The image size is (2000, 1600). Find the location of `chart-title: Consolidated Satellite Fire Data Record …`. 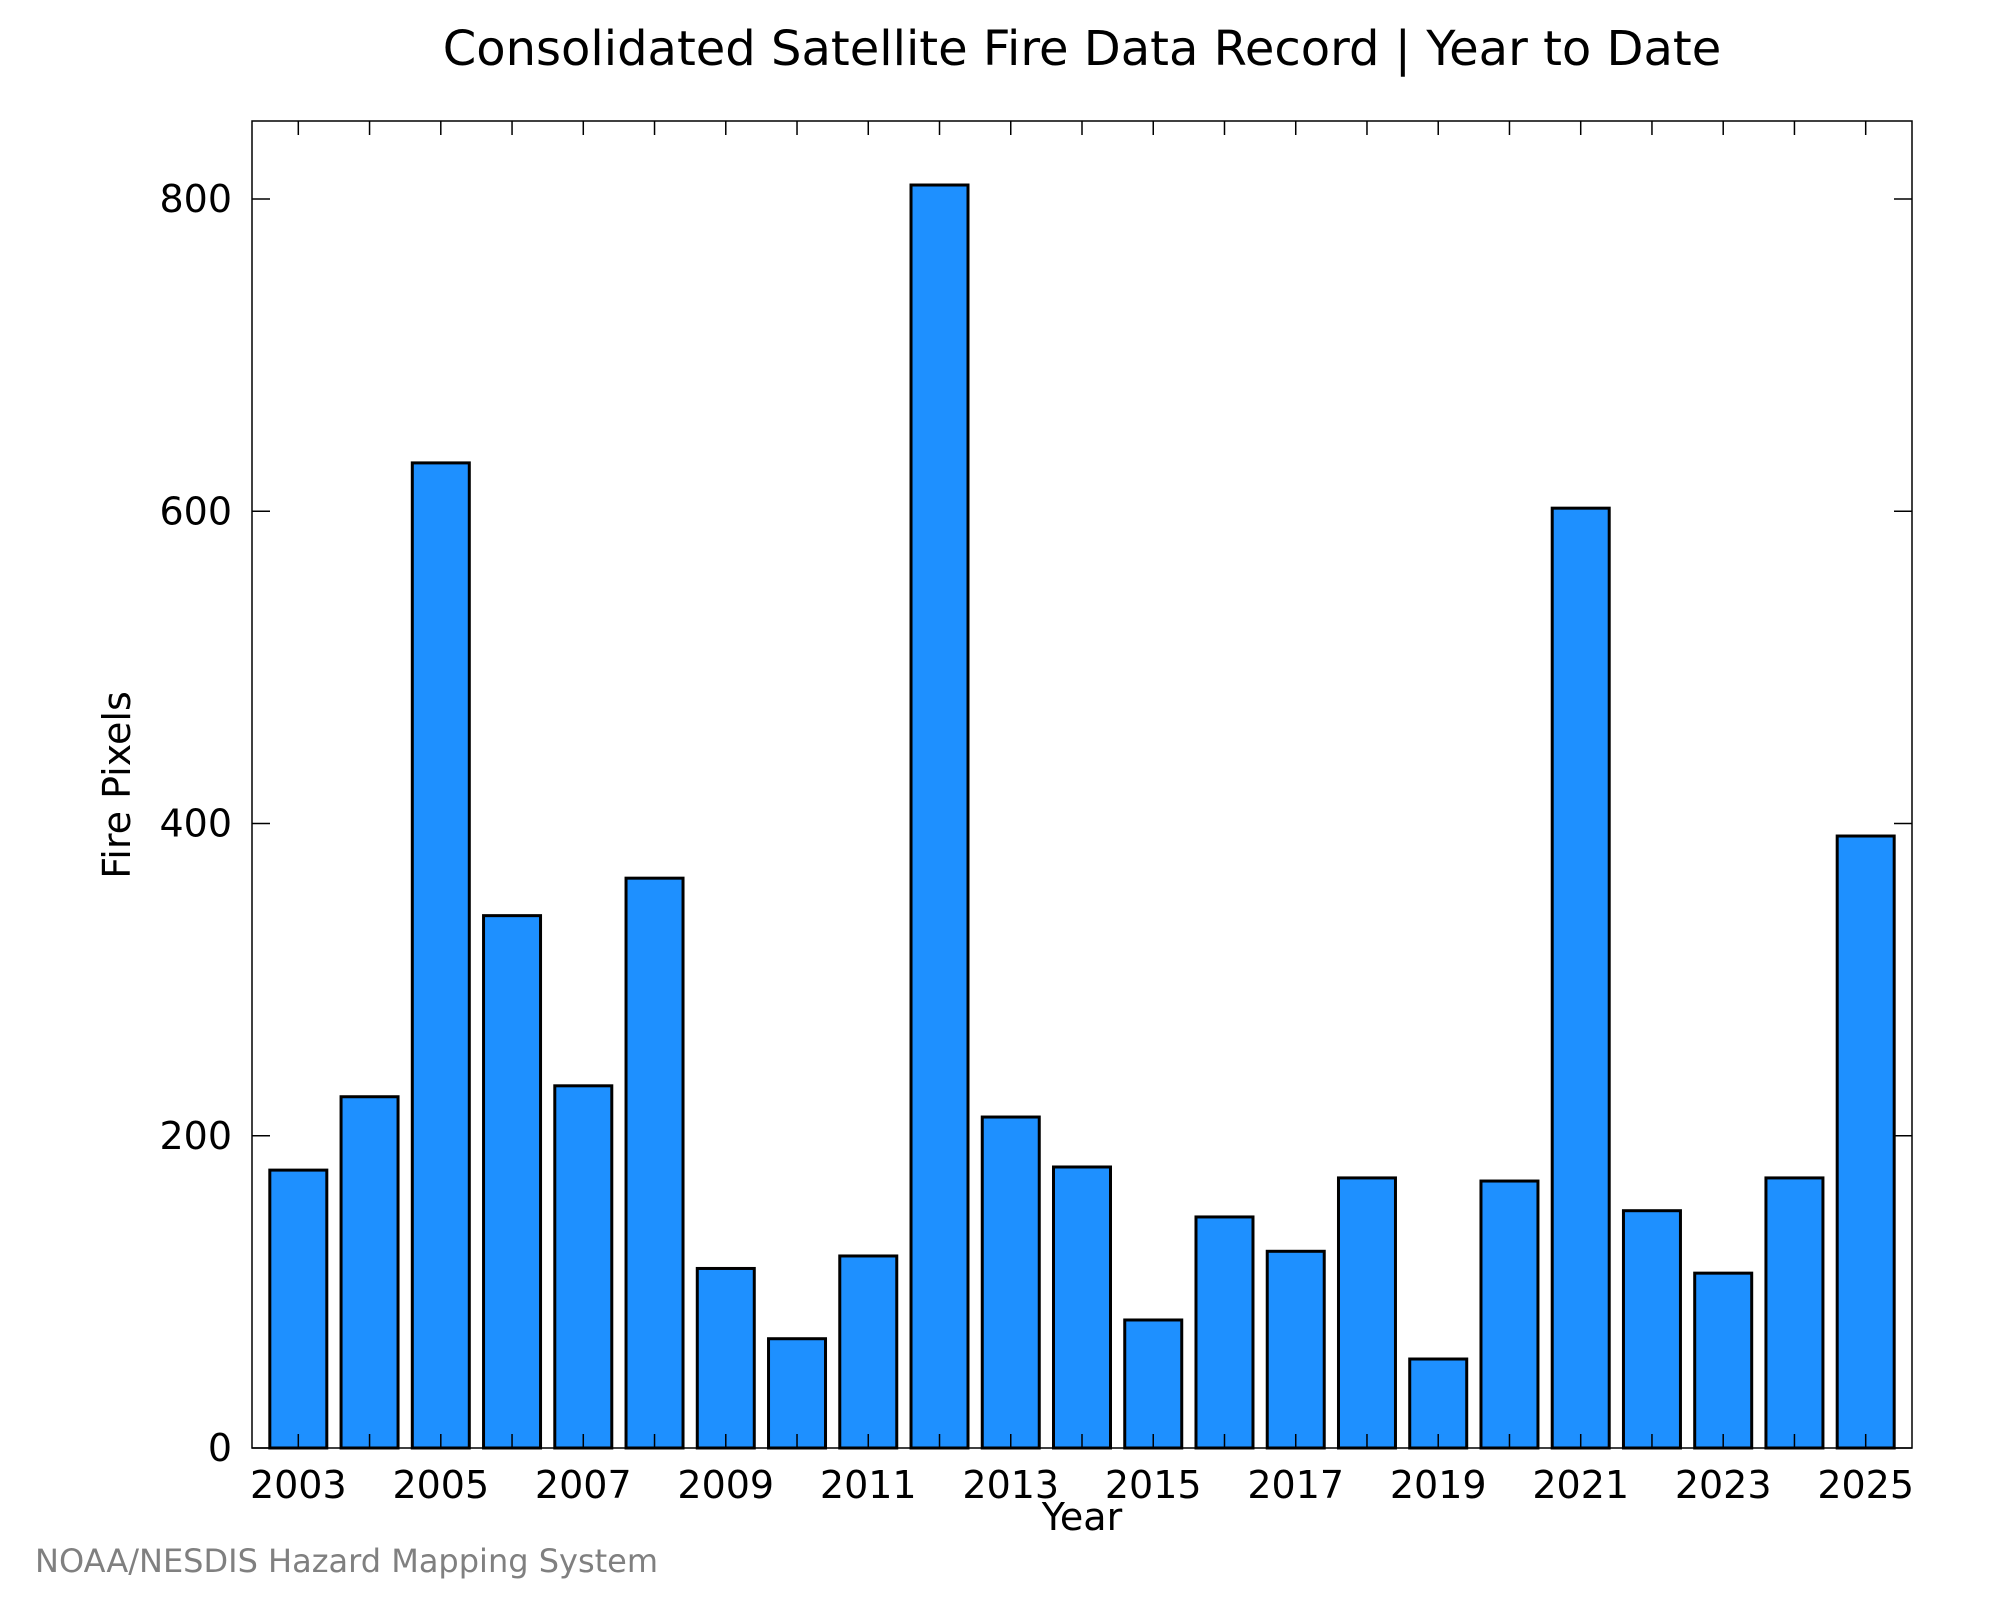

chart-title: Consolidated Satellite Fire Data Record … is located at coordinates (1082, 49).